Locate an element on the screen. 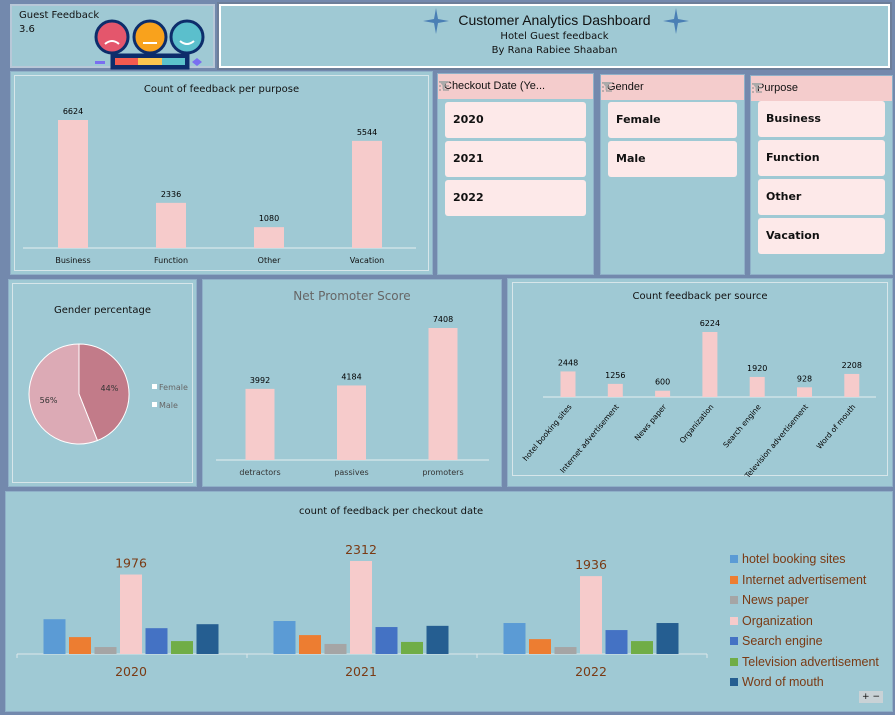 The width and height of the screenshot is (895, 715). data-label: 6624 is located at coordinates (73, 111).